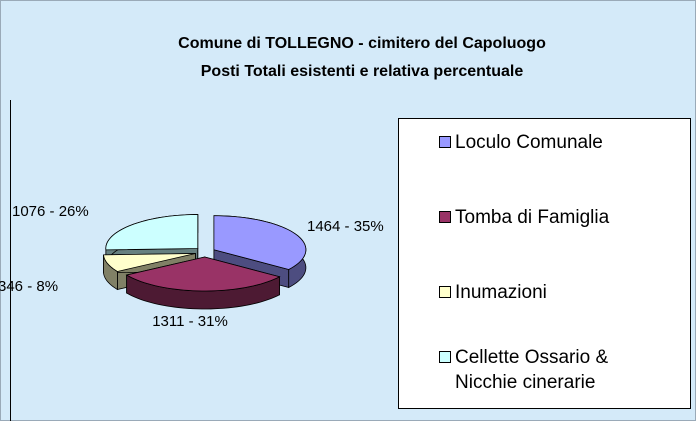  I want to click on legend-label: Loculo Comunale, so click(529, 142).